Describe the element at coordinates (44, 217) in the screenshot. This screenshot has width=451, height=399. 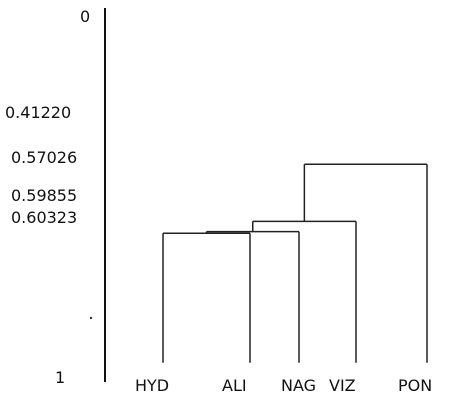
I see `tick-label: 0.60323` at that location.